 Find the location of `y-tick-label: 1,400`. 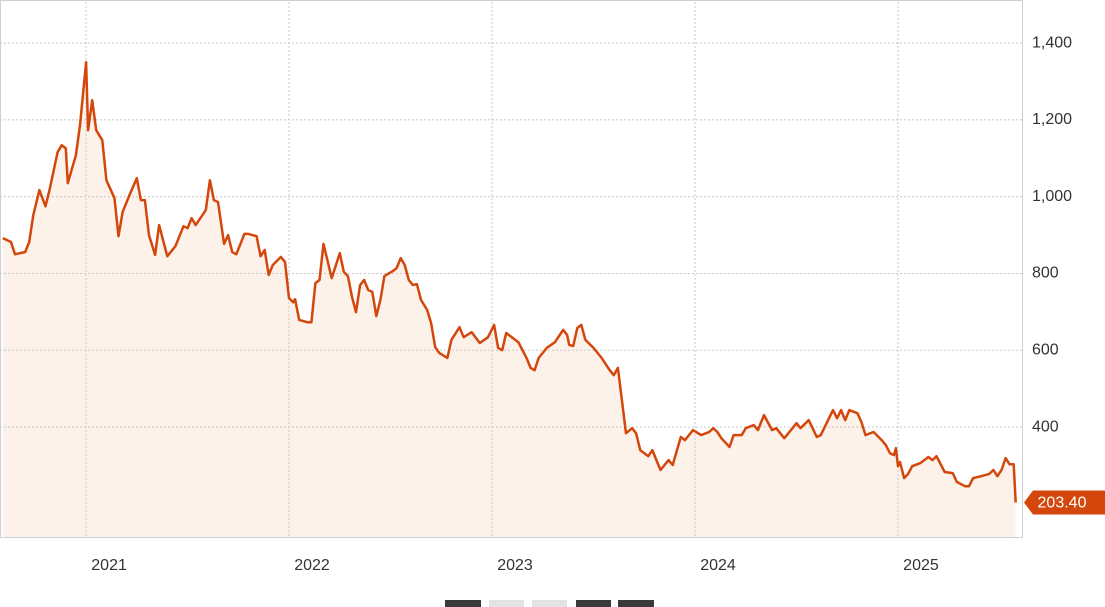

y-tick-label: 1,400 is located at coordinates (1052, 42).